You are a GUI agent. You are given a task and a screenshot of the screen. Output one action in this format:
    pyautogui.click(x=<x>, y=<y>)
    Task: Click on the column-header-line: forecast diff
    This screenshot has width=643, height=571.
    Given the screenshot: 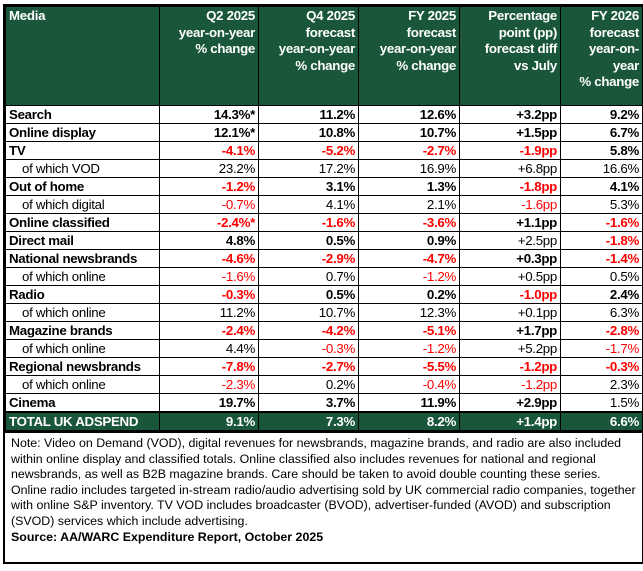 What is the action you would take?
    pyautogui.click(x=521, y=48)
    